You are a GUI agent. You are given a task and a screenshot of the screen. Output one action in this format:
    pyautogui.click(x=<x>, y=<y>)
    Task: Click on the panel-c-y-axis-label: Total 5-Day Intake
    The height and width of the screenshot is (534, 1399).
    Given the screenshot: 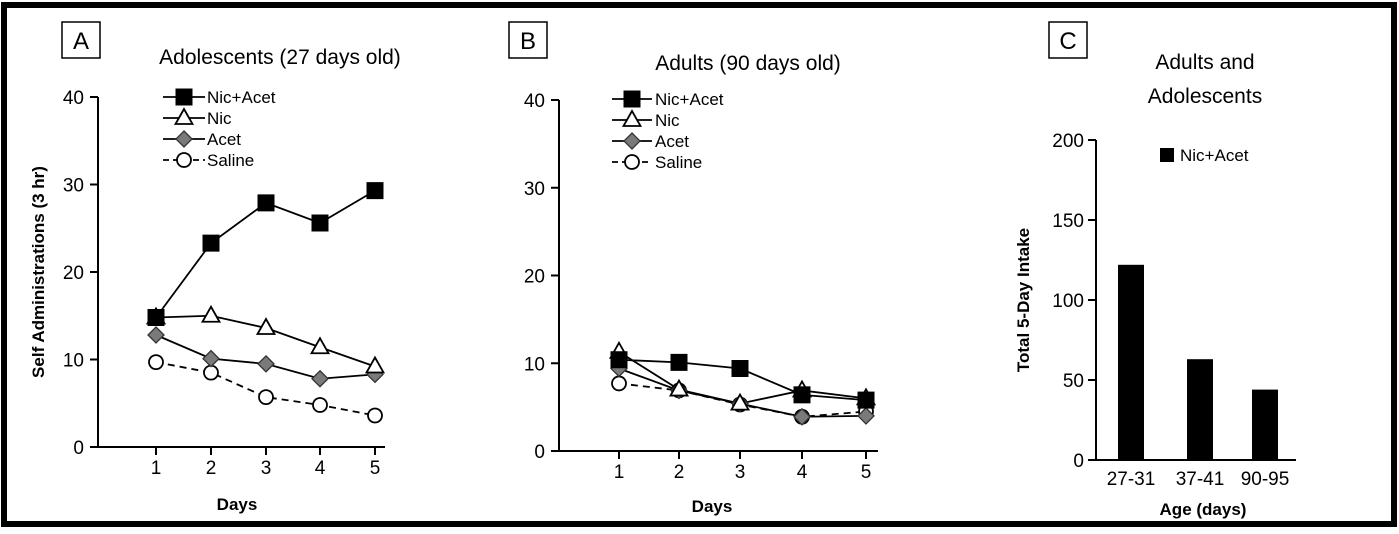 What is the action you would take?
    pyautogui.click(x=1023, y=300)
    